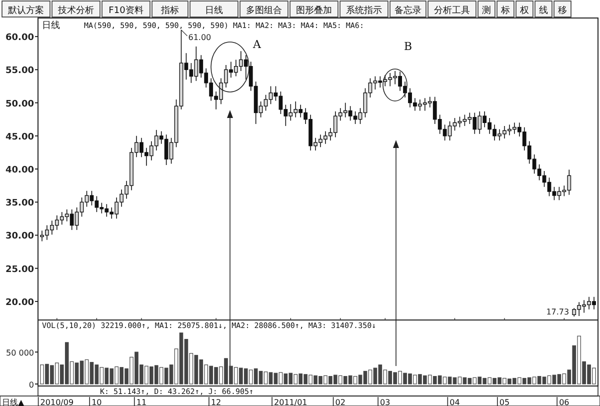  Describe the element at coordinates (20, 237) in the screenshot. I see `y-tick-label: 30.00` at that location.